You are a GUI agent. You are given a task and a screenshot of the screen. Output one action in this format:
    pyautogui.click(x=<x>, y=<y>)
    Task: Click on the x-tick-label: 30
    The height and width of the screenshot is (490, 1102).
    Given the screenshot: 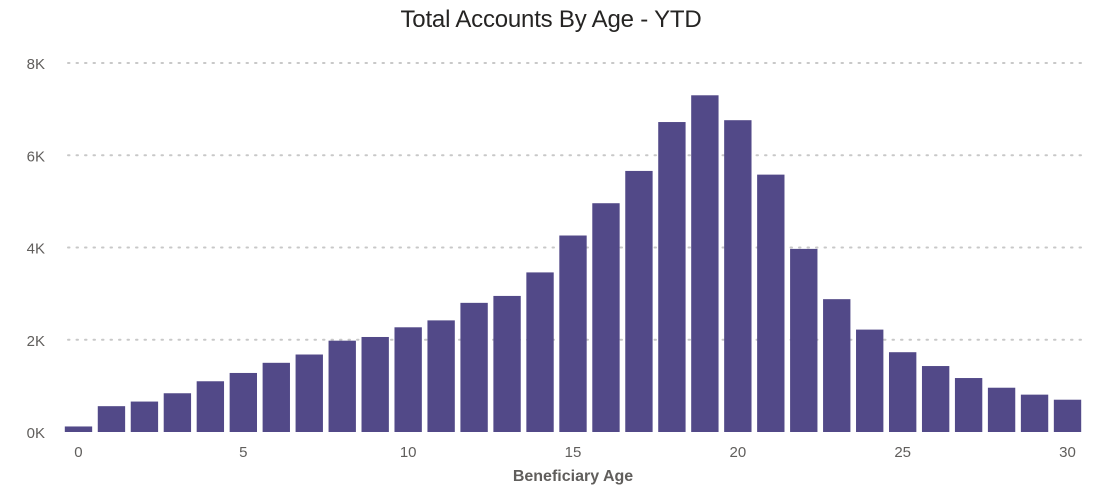 What is the action you would take?
    pyautogui.click(x=1067, y=452)
    